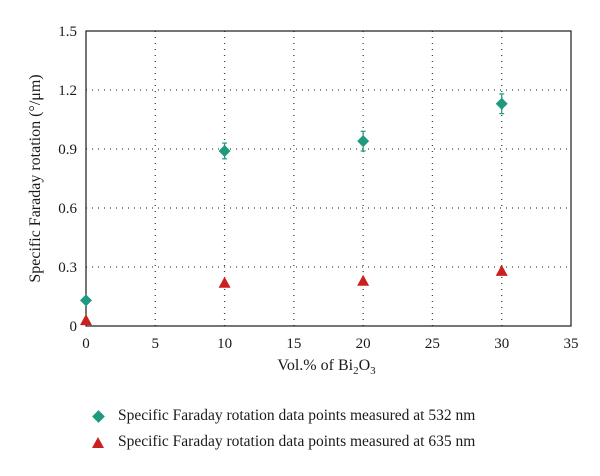 The width and height of the screenshot is (600, 476). I want to click on x-tick-label: 0, so click(86, 344).